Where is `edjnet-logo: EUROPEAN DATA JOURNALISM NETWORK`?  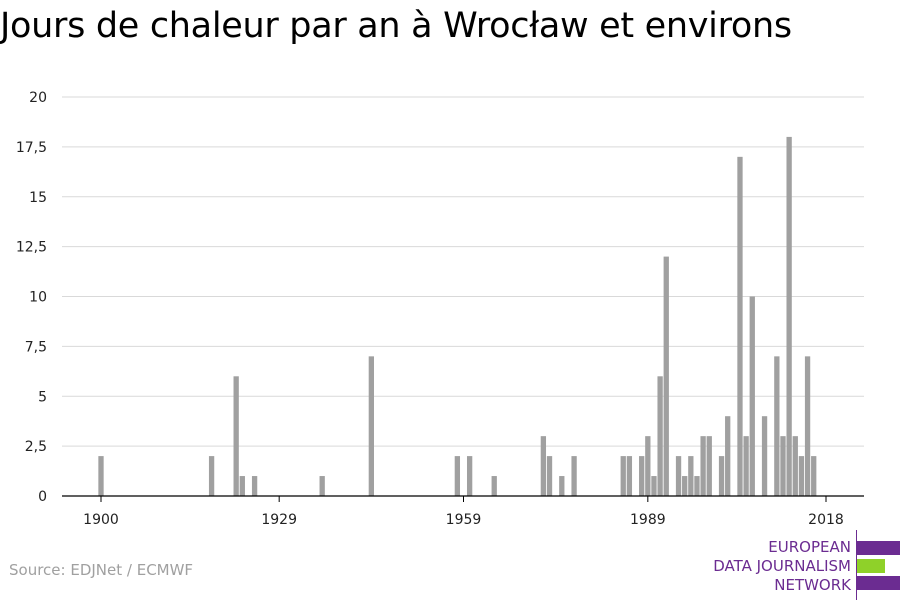 edjnet-logo: EUROPEAN DATA JOURNALISM NETWORK is located at coordinates (800, 565).